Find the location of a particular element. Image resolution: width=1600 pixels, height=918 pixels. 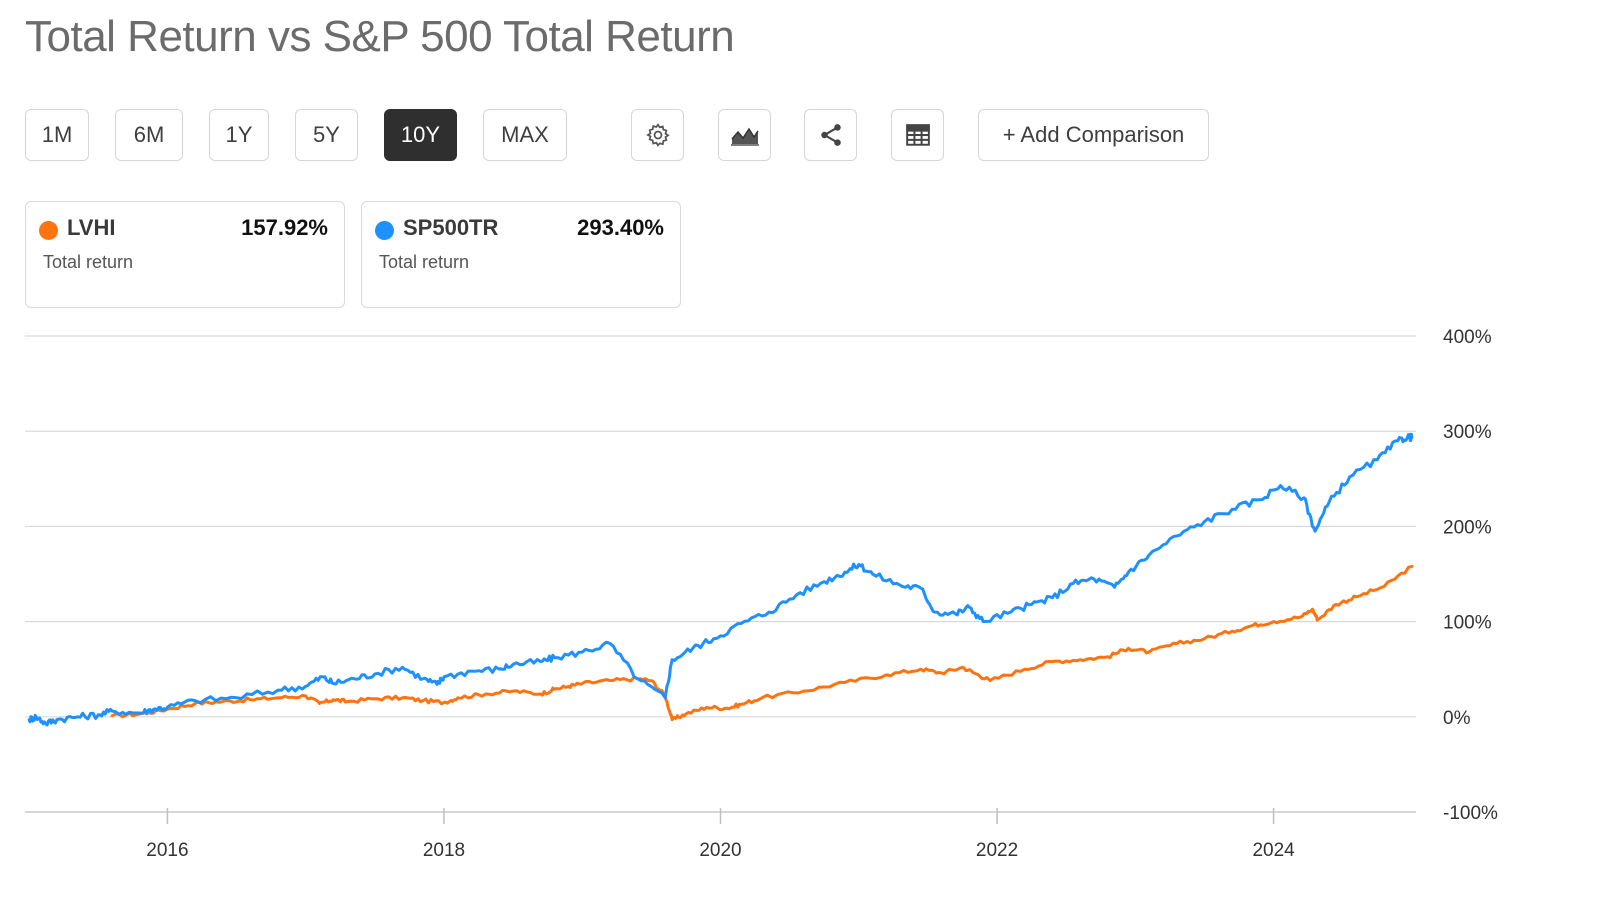

y-tick-label: 300% is located at coordinates (1467, 432).